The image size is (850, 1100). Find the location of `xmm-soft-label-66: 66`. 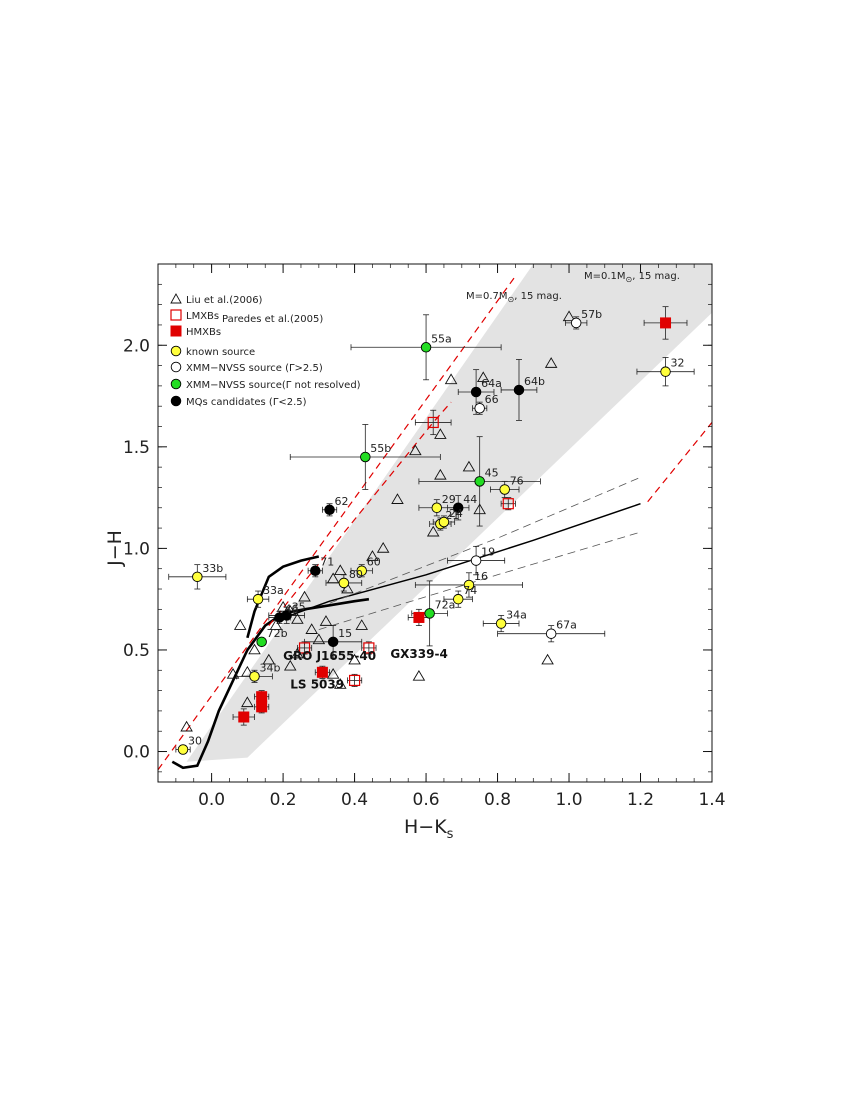

xmm-soft-label-66: 66 is located at coordinates (492, 399).